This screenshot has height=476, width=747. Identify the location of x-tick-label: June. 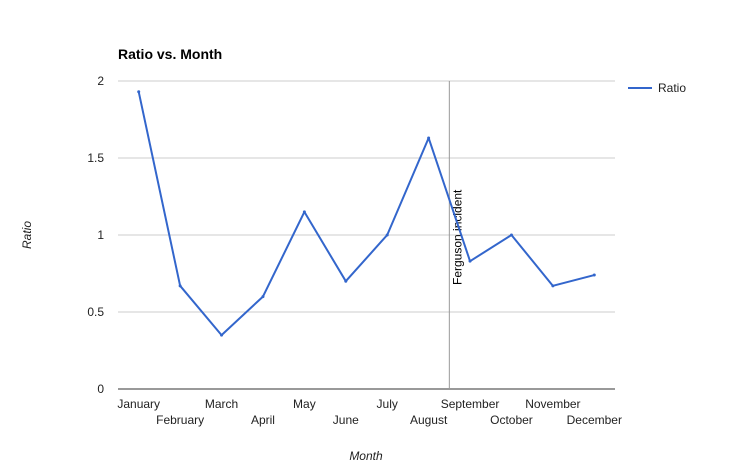
(346, 420).